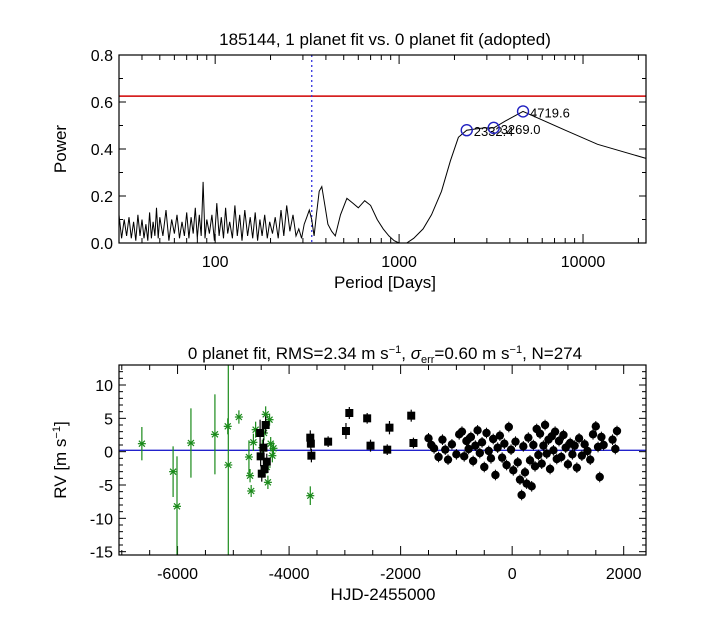 The image size is (703, 625). I want to click on rv-title-exp1: −1, so click(395, 350).